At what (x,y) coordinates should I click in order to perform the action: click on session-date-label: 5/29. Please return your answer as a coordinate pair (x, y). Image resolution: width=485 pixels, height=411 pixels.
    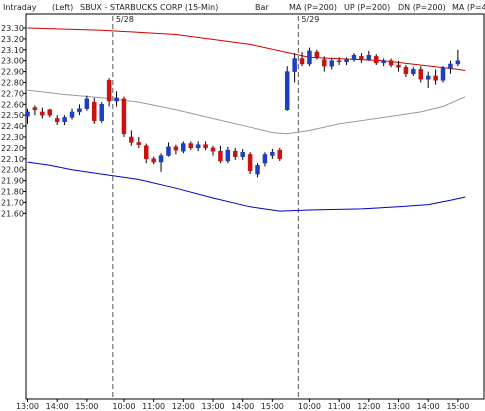
    Looking at the image, I should click on (310, 19).